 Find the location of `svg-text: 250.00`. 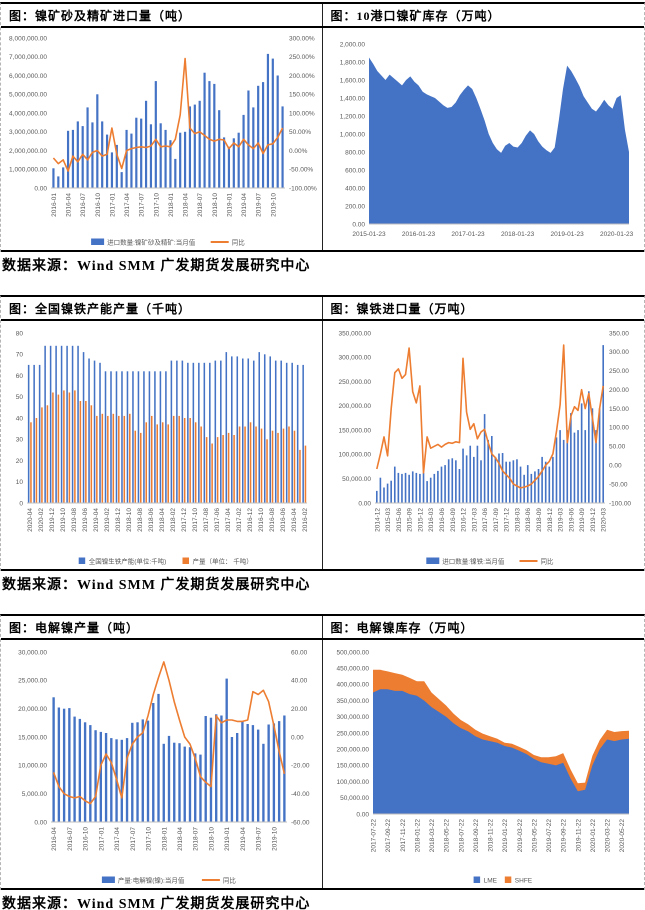

svg-text: 250.00 is located at coordinates (619, 371).